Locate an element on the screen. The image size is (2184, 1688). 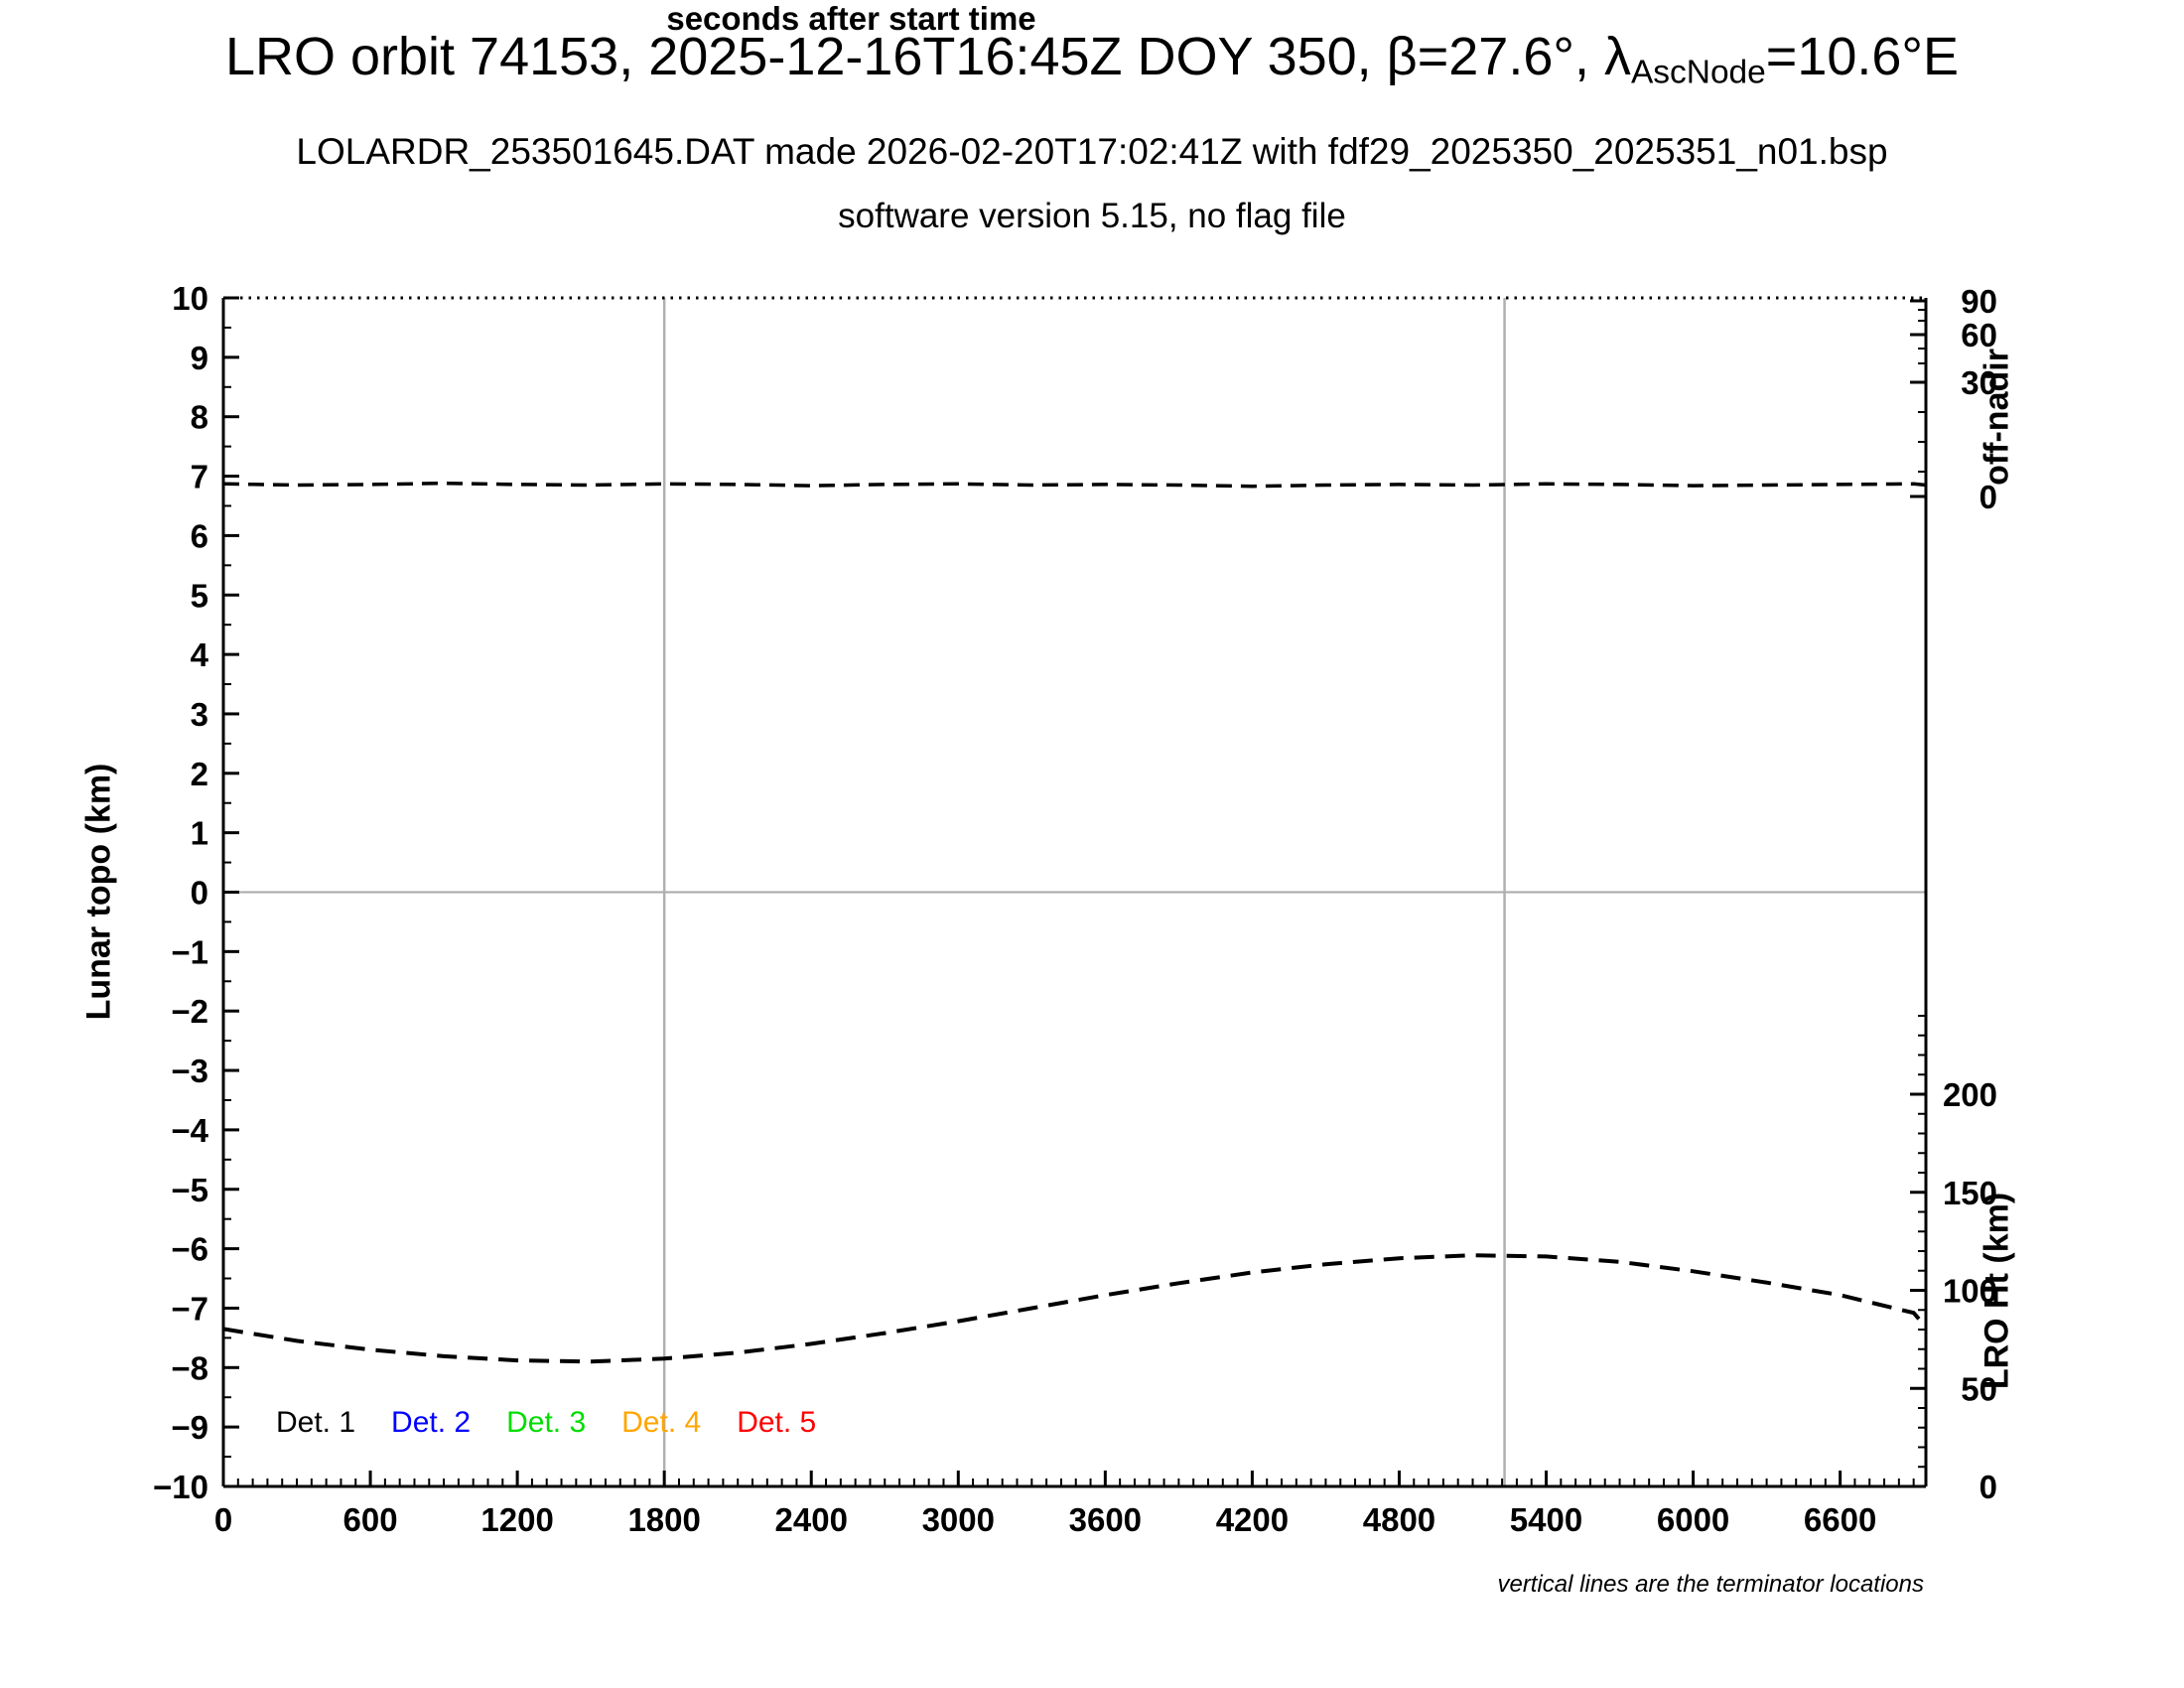
y-left-tick-label: 4 is located at coordinates (200, 654).